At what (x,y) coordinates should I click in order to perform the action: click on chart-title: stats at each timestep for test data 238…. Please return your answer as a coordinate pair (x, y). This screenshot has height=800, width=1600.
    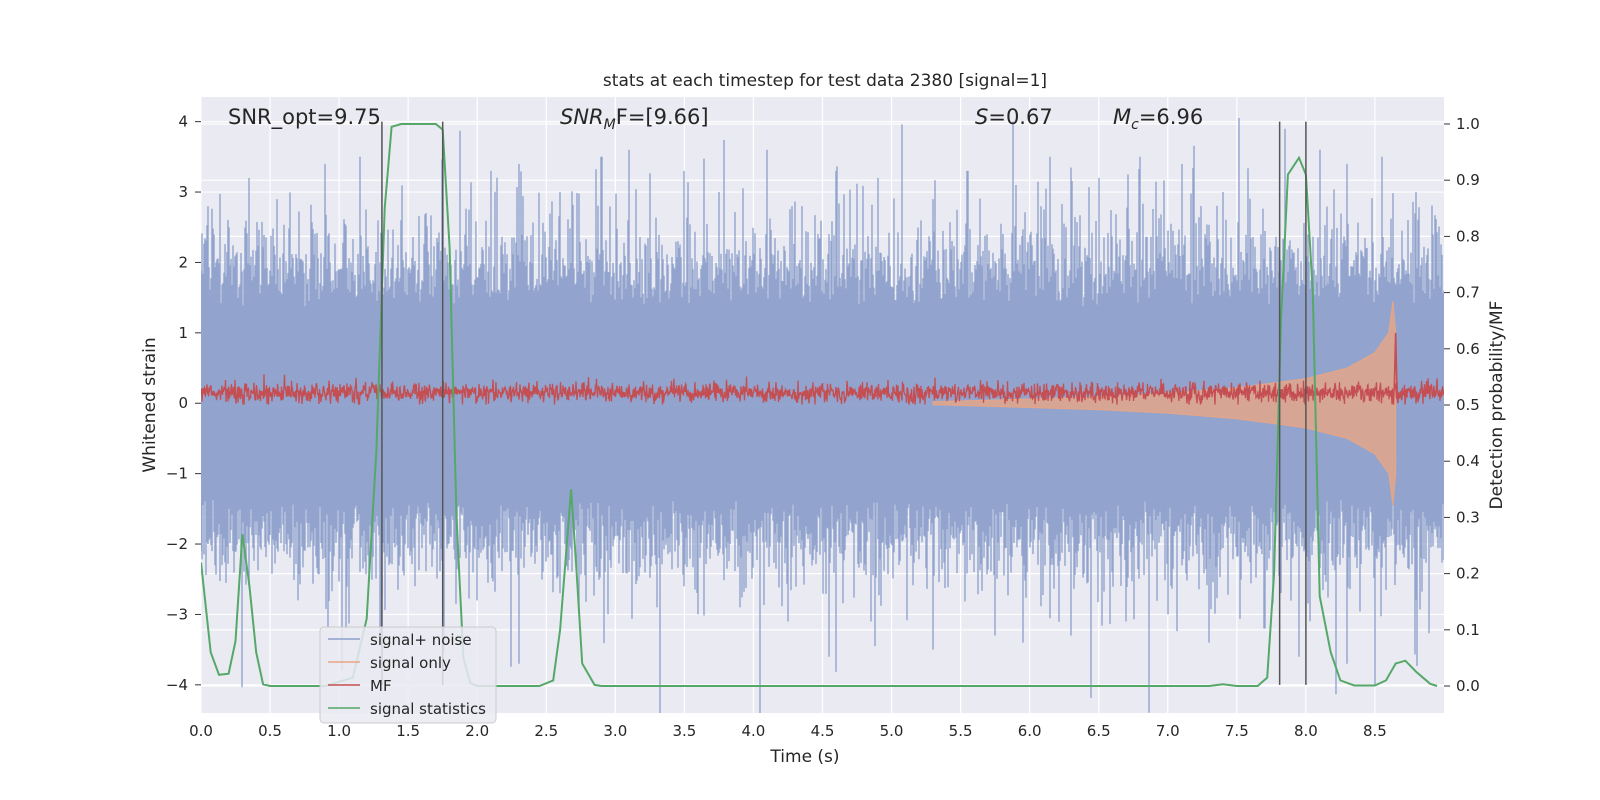
    Looking at the image, I should click on (825, 81).